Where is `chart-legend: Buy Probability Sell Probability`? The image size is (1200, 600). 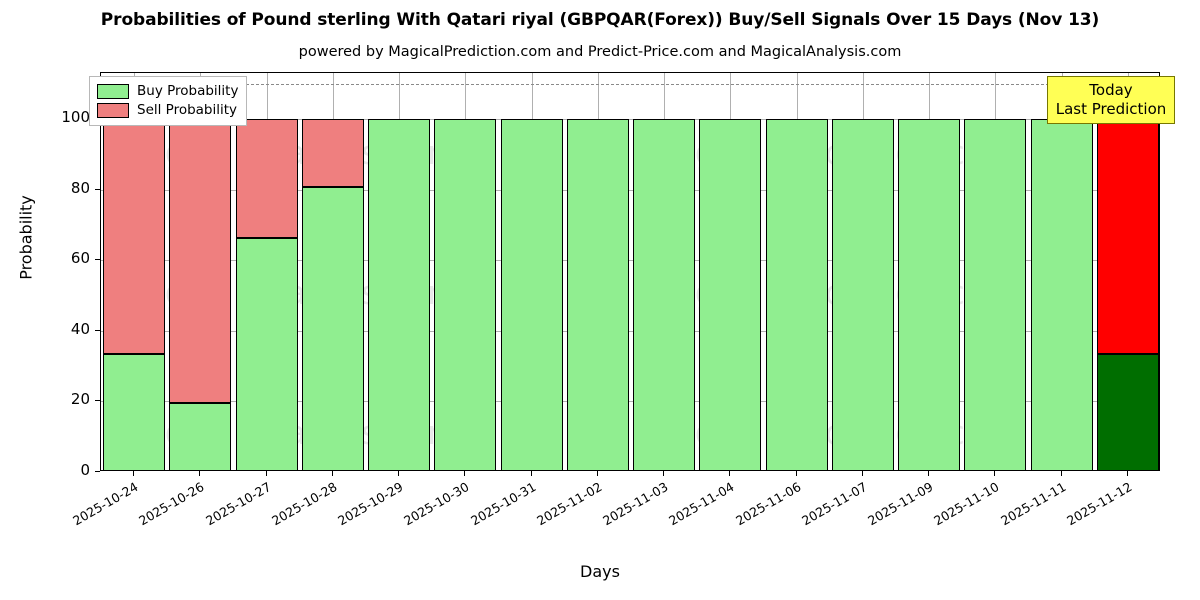 chart-legend: Buy Probability Sell Probability is located at coordinates (168, 101).